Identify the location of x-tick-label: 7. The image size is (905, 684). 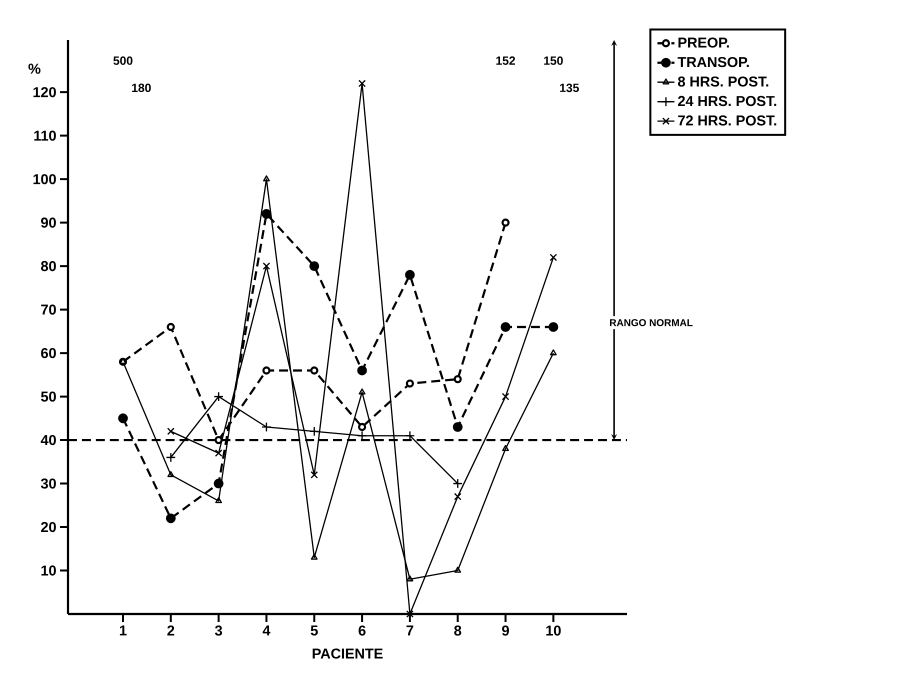
(410, 630).